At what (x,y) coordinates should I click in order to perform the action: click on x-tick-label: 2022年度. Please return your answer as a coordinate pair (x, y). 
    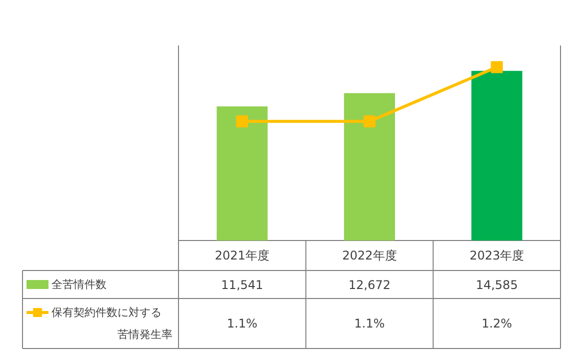
    Looking at the image, I should click on (369, 255).